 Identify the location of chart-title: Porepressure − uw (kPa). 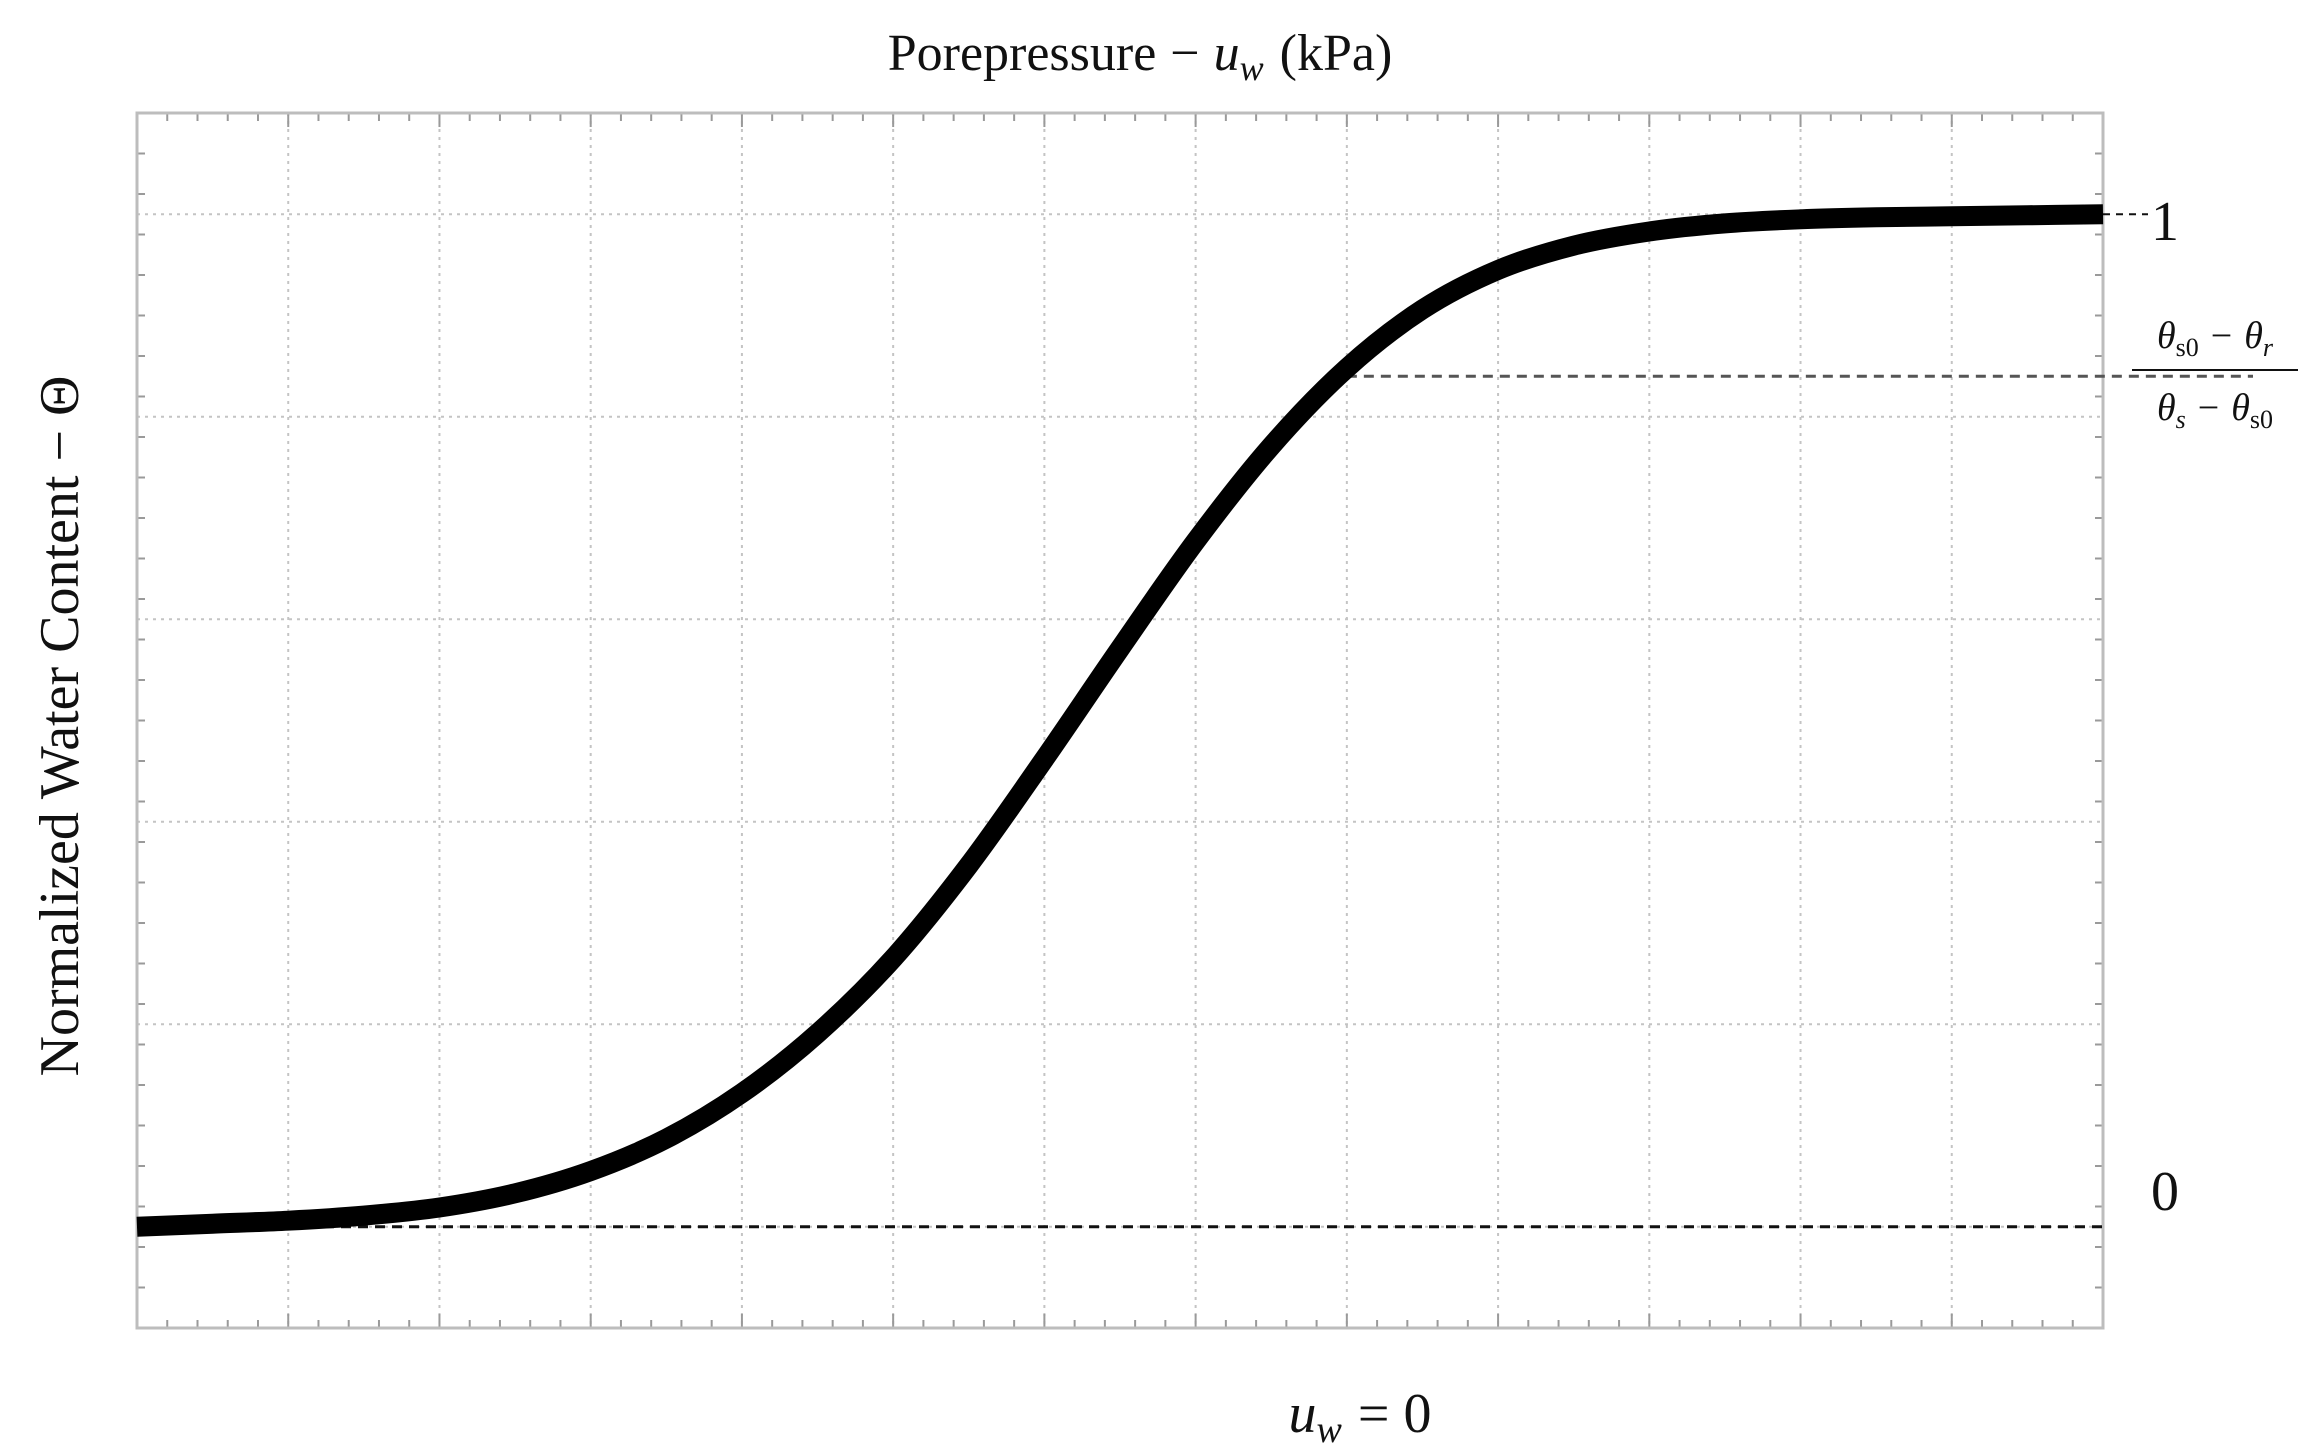
(1140, 56).